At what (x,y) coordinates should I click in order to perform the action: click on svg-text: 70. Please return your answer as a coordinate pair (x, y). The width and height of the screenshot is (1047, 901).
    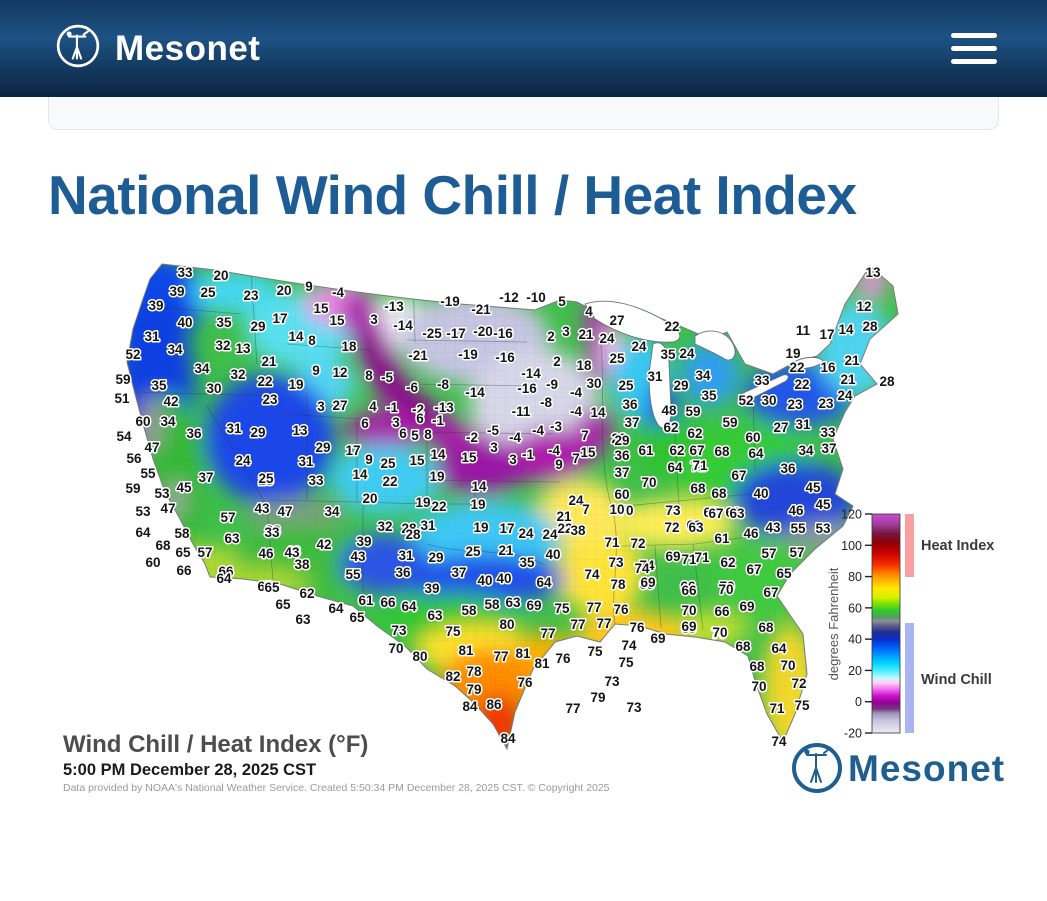
    Looking at the image, I should click on (726, 586).